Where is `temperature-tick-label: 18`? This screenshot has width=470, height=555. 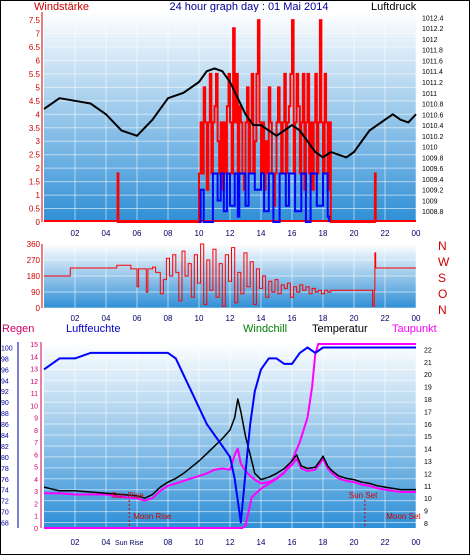
temperature-tick-label: 18 is located at coordinates (428, 400).